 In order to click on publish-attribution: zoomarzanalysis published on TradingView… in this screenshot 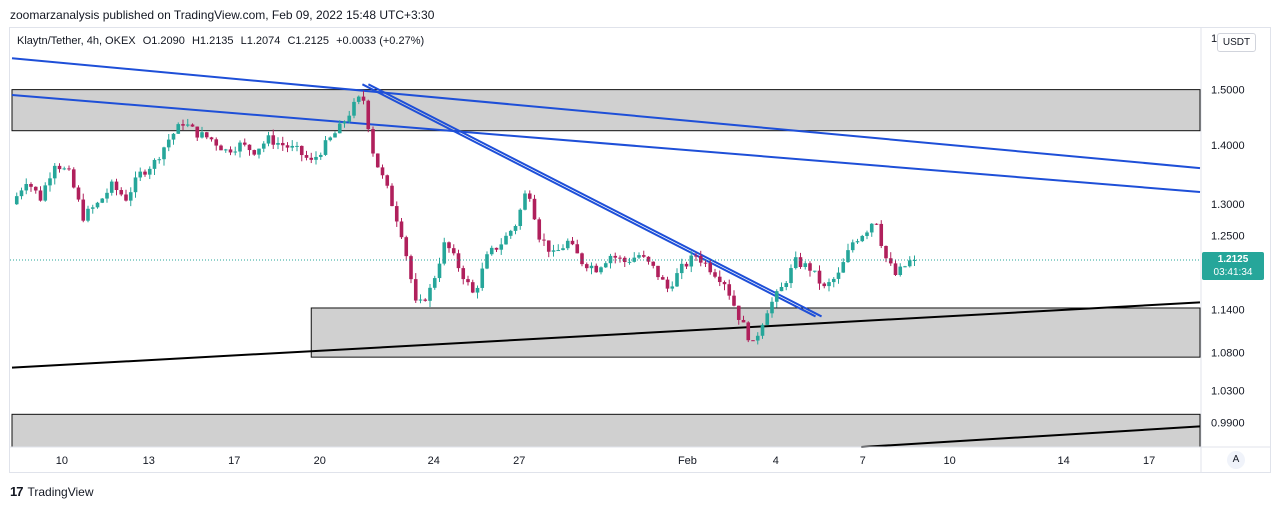, I will do `click(222, 15)`.